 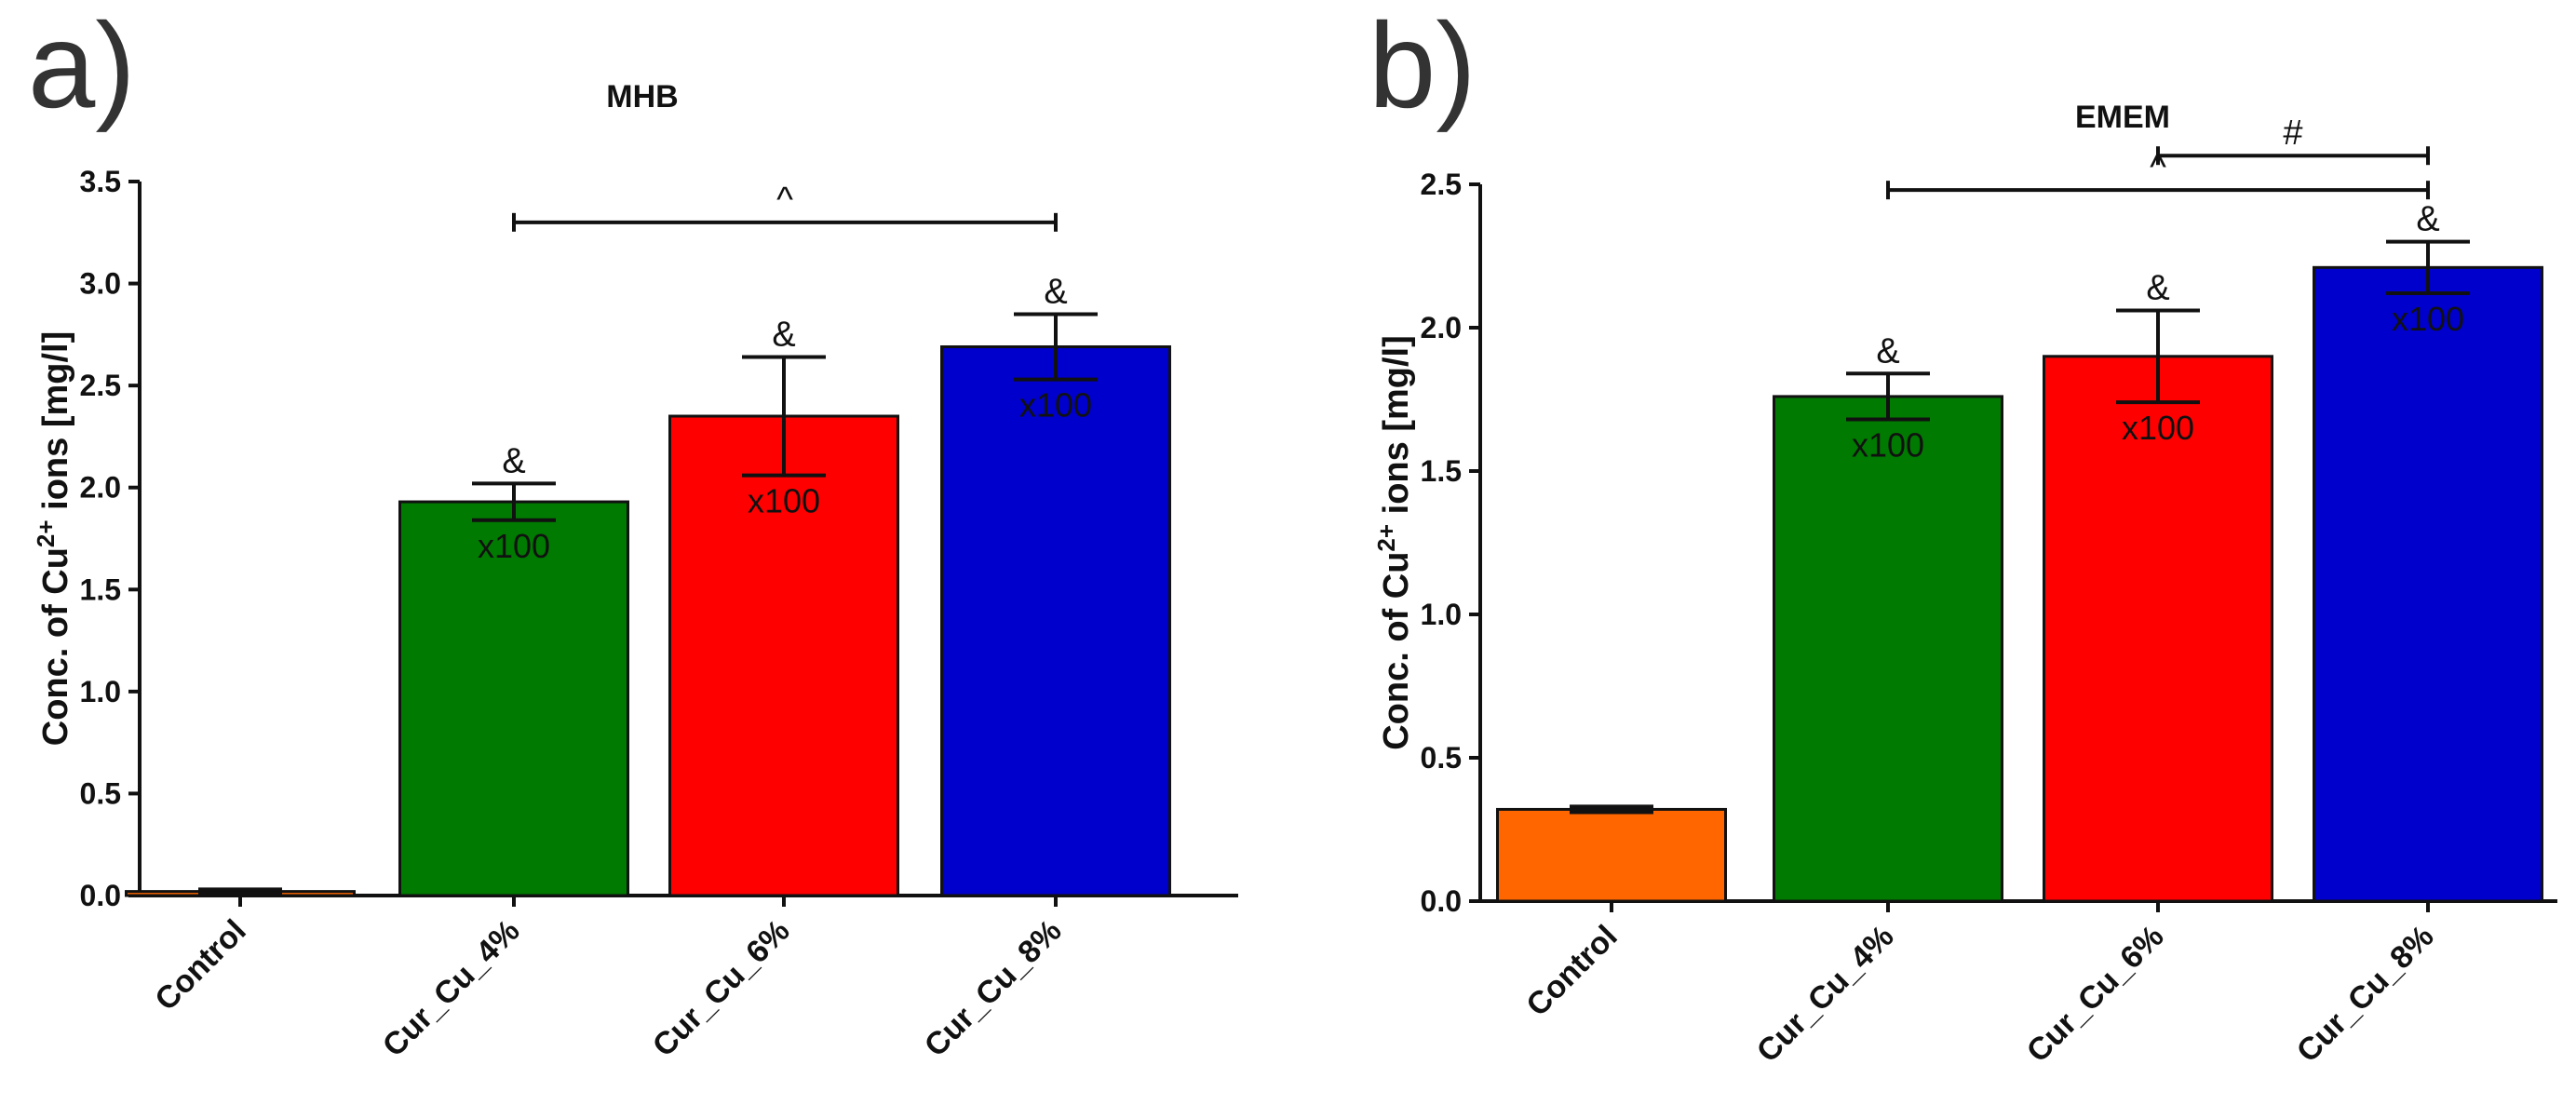 I want to click on bracket-label: #, so click(x=2292, y=133).